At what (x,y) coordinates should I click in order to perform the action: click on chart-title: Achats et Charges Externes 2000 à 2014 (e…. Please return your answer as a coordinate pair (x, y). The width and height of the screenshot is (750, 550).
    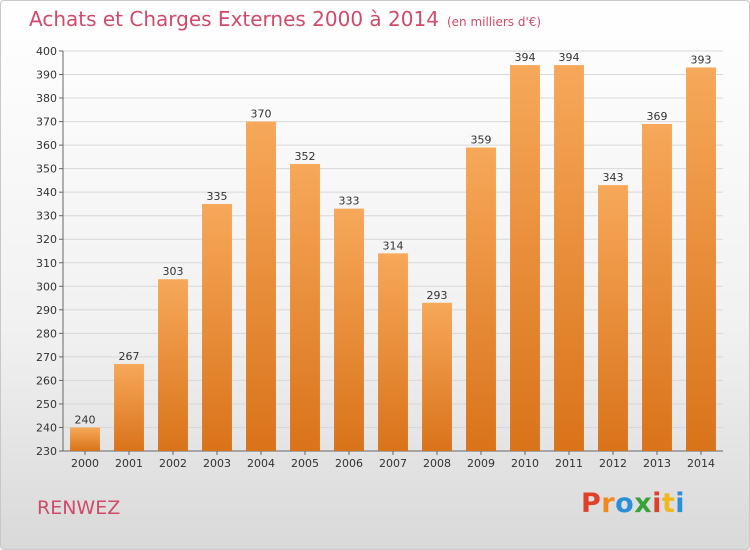
    Looking at the image, I should click on (285, 19).